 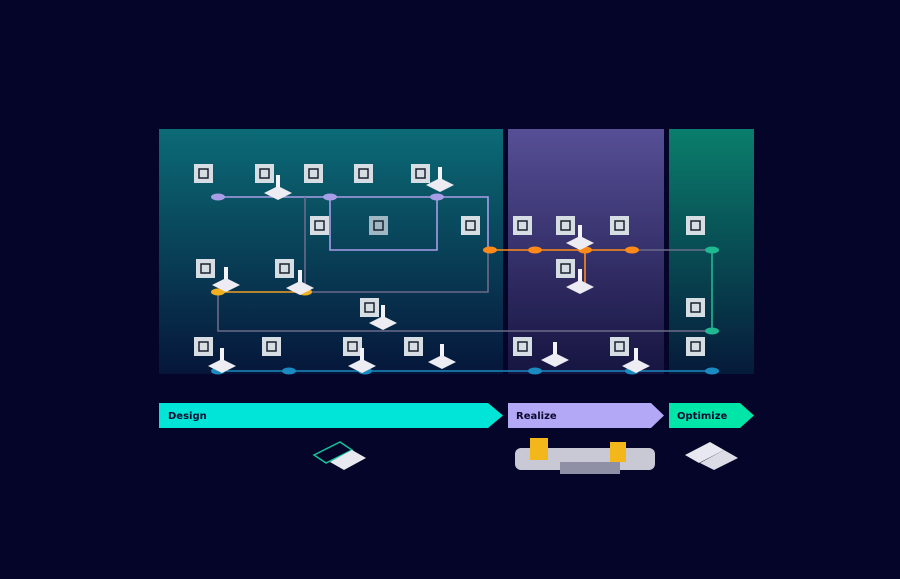 What do you see at coordinates (695, 225) in the screenshot?
I see `tools-icon` at bounding box center [695, 225].